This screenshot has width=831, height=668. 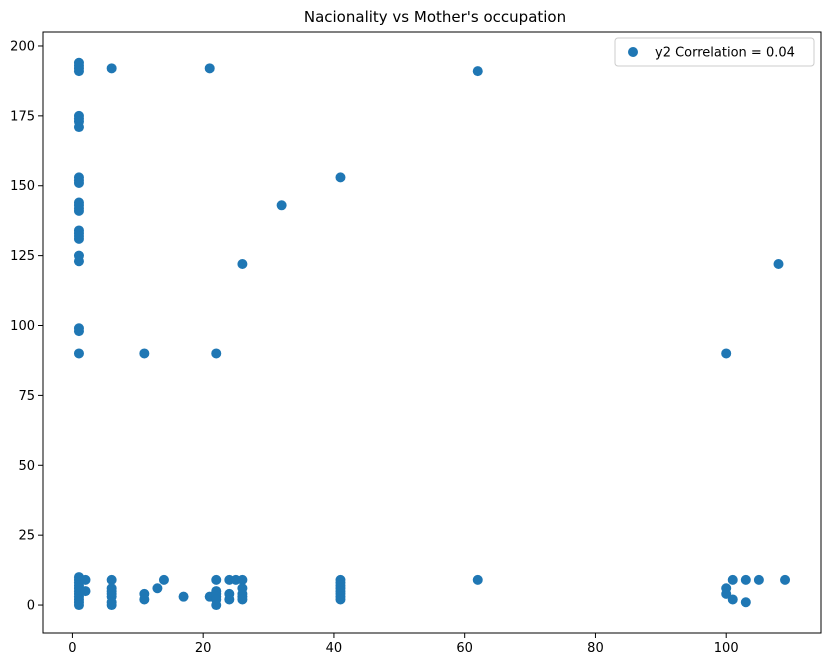 I want to click on y-tick-label: 25, so click(x=26, y=536).